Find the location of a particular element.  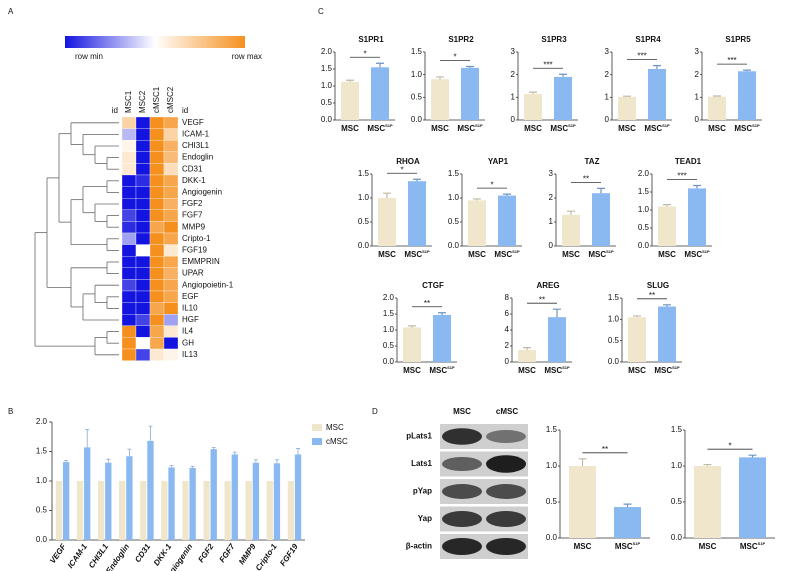

chart-title: SLUG is located at coordinates (658, 285).